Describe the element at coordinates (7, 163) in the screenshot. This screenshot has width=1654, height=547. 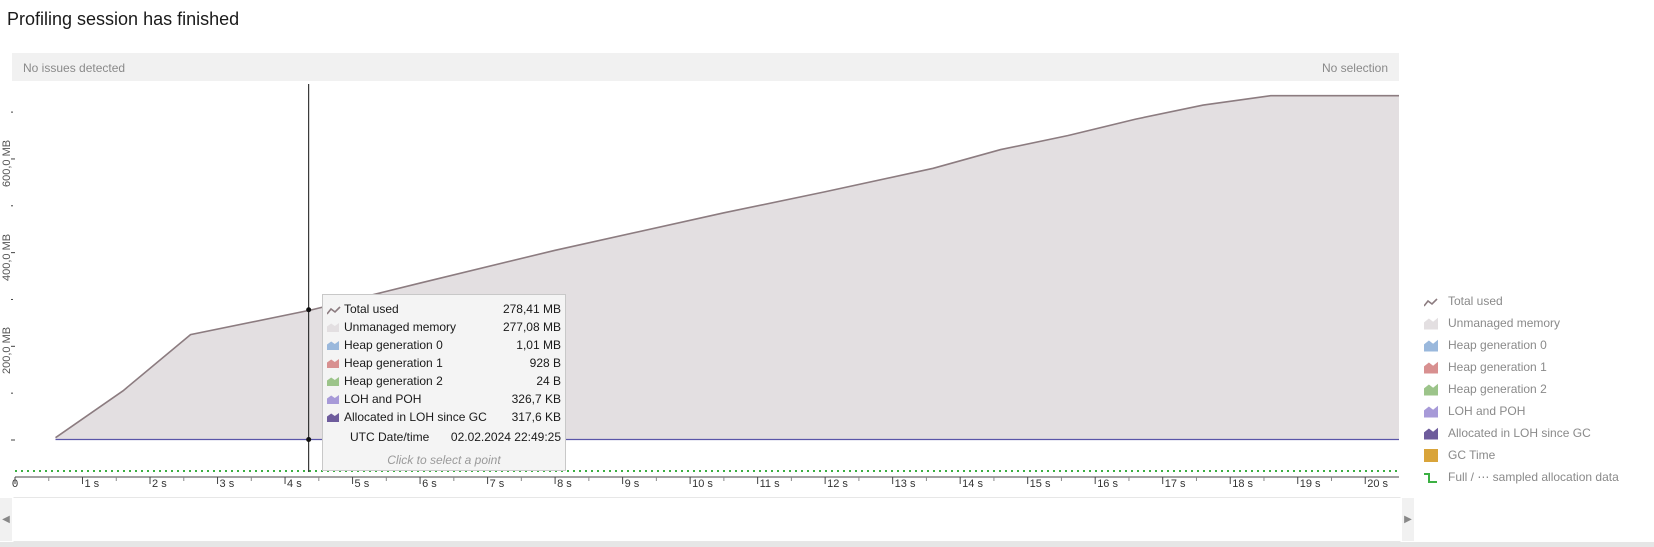
I see `y-tick-label: 600,0 MB` at that location.